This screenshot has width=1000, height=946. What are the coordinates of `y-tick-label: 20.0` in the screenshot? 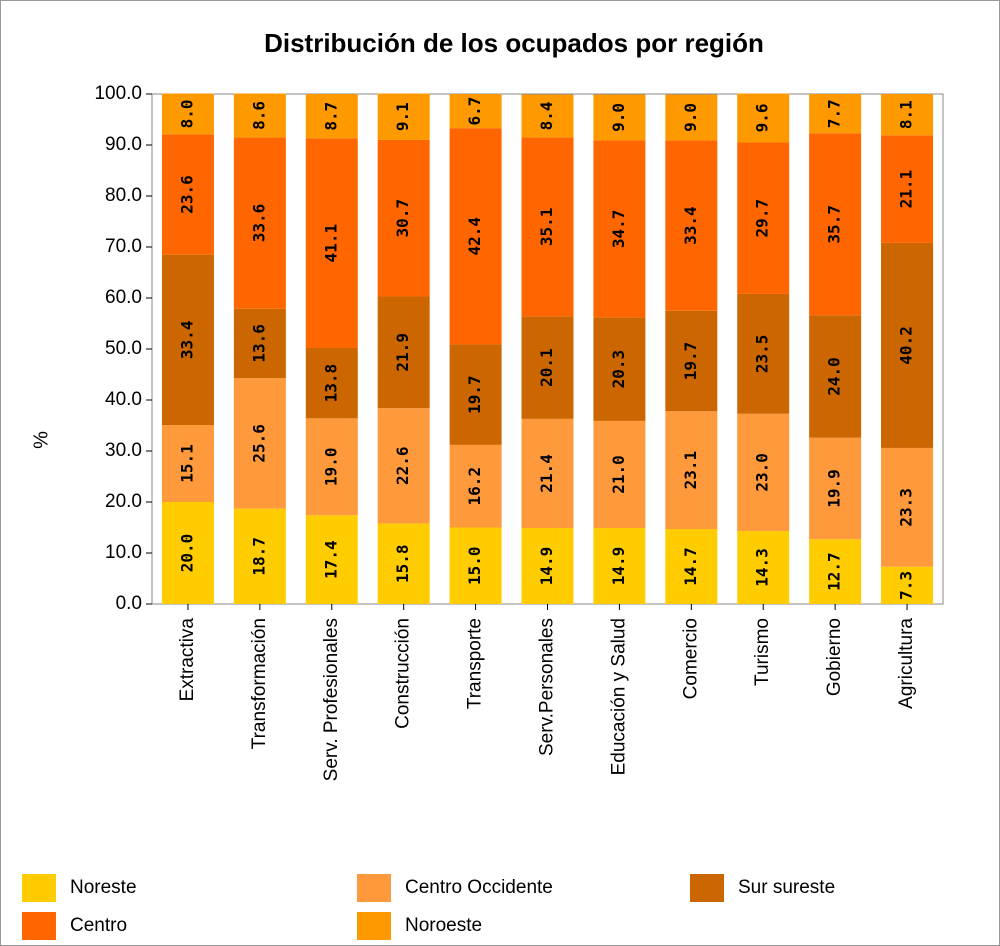 It's located at (123, 501).